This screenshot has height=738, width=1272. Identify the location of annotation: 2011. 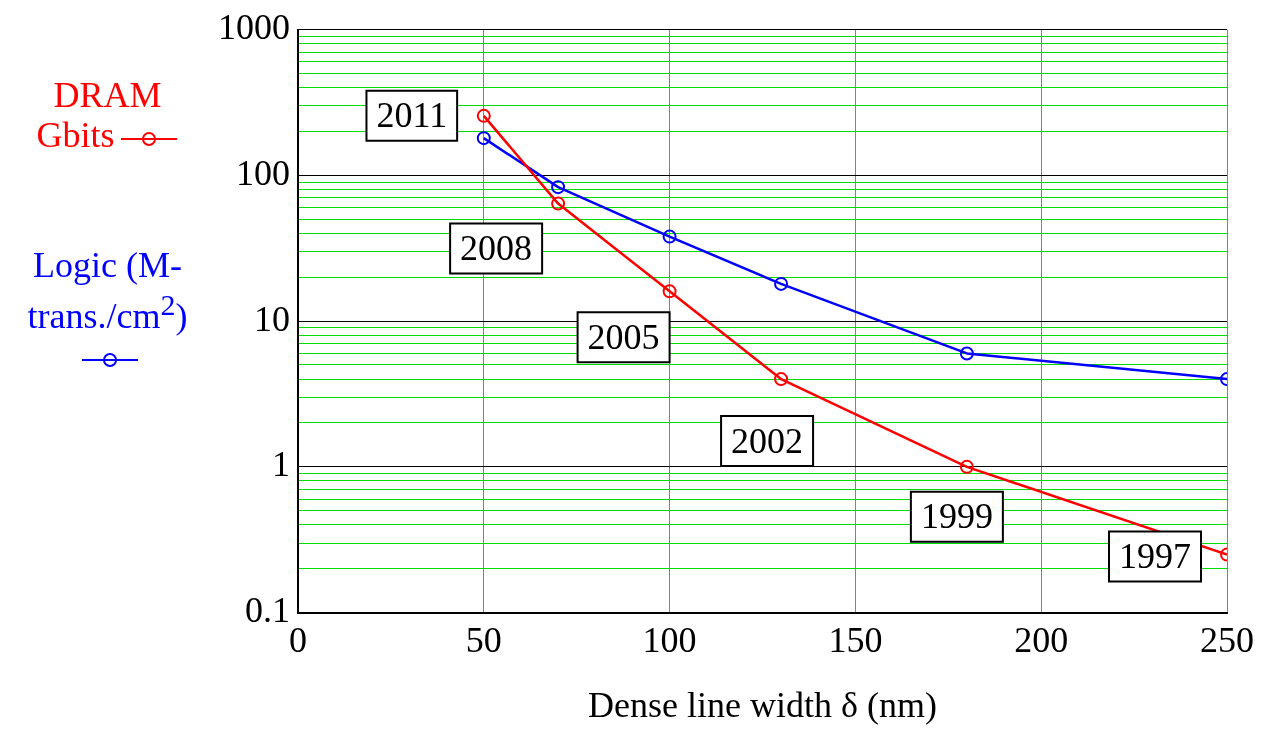
(412, 115).